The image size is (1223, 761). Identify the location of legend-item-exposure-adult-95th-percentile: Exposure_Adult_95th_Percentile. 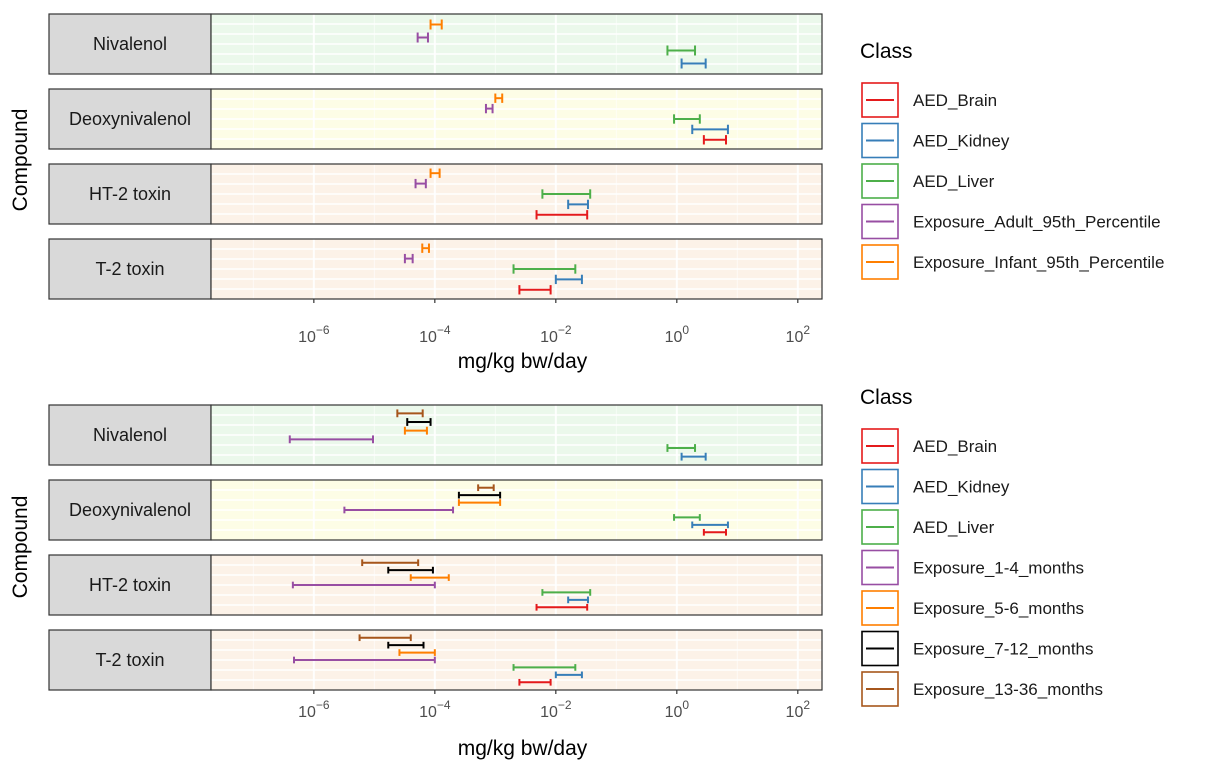
(1011, 221).